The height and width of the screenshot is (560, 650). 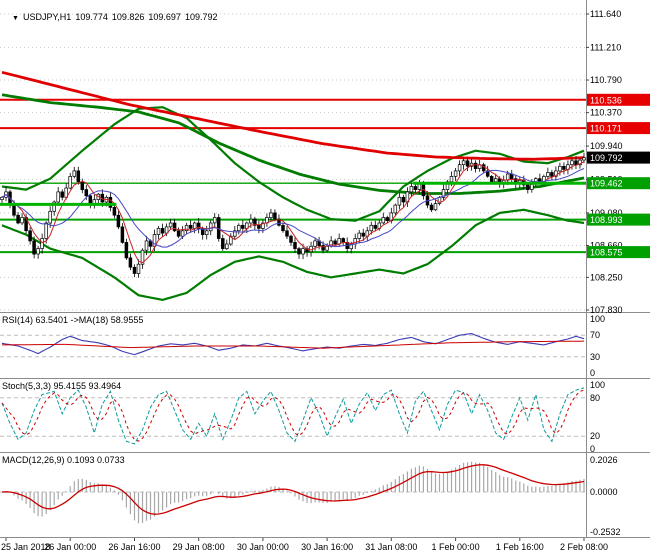 What do you see at coordinates (597, 385) in the screenshot?
I see `stoch-tick-label: 100` at bounding box center [597, 385].